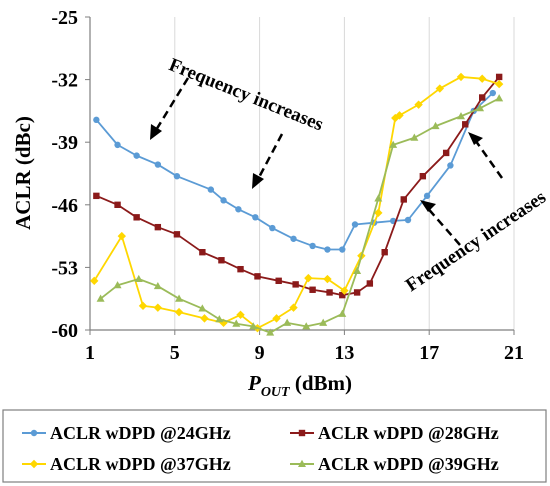  I want to click on annotation-frequency-increases-1: Frequency increases, so click(246, 94).